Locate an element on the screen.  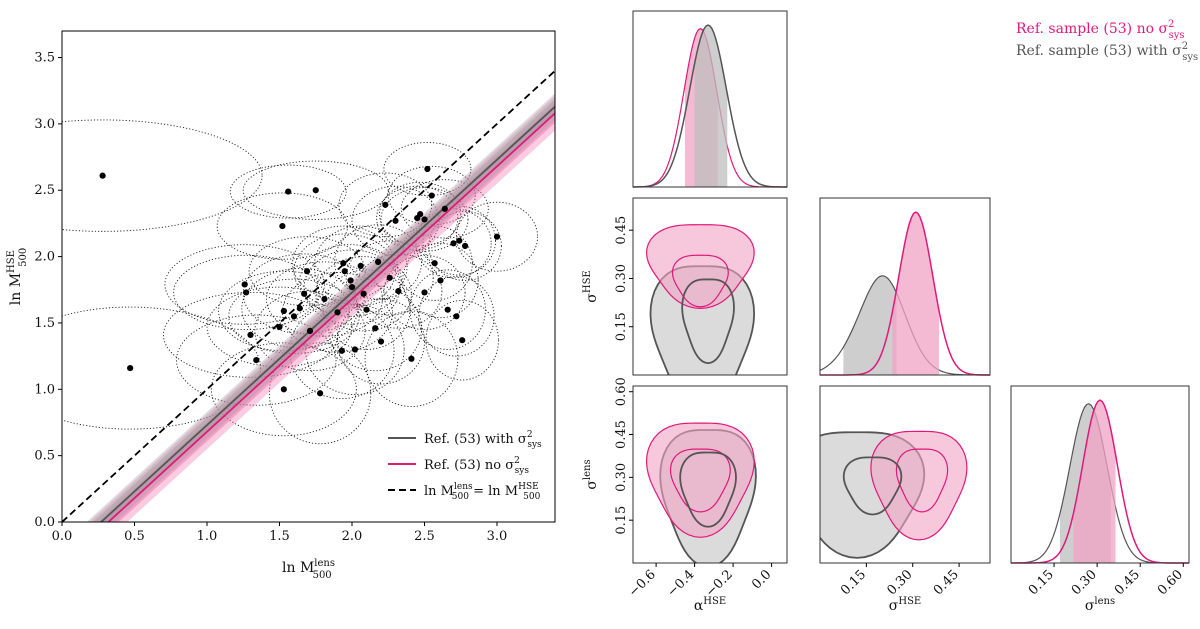
legend-label-2-sup: lens is located at coordinates (463, 487).